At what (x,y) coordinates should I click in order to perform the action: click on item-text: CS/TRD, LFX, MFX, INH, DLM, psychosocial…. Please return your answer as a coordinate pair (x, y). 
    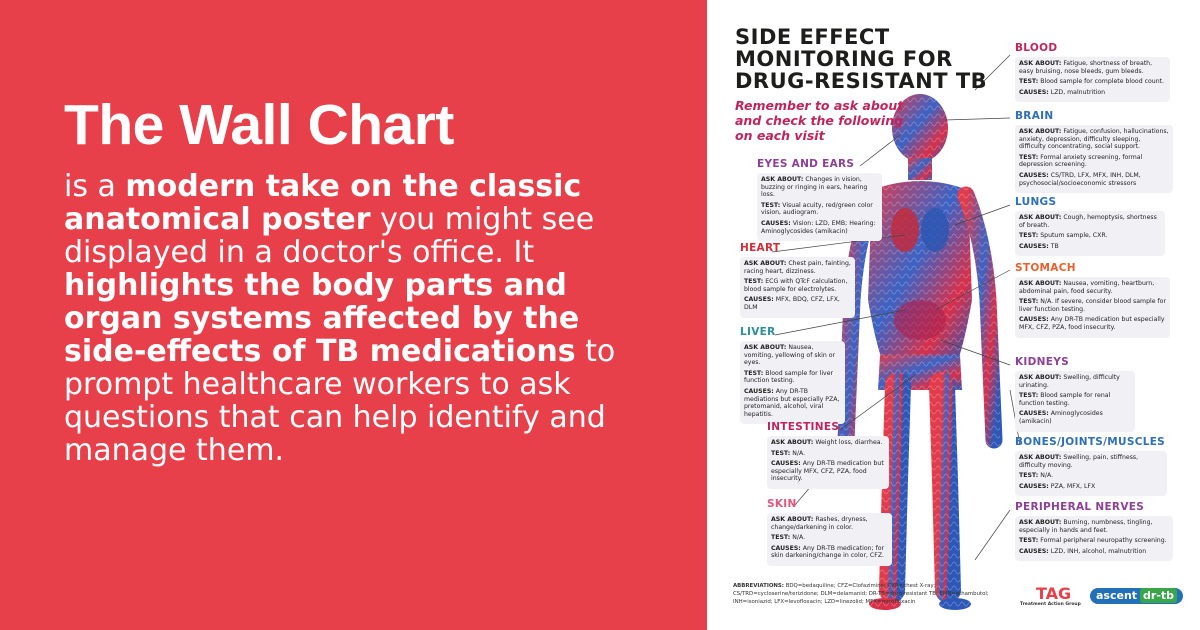
    Looking at the image, I should click on (1080, 179).